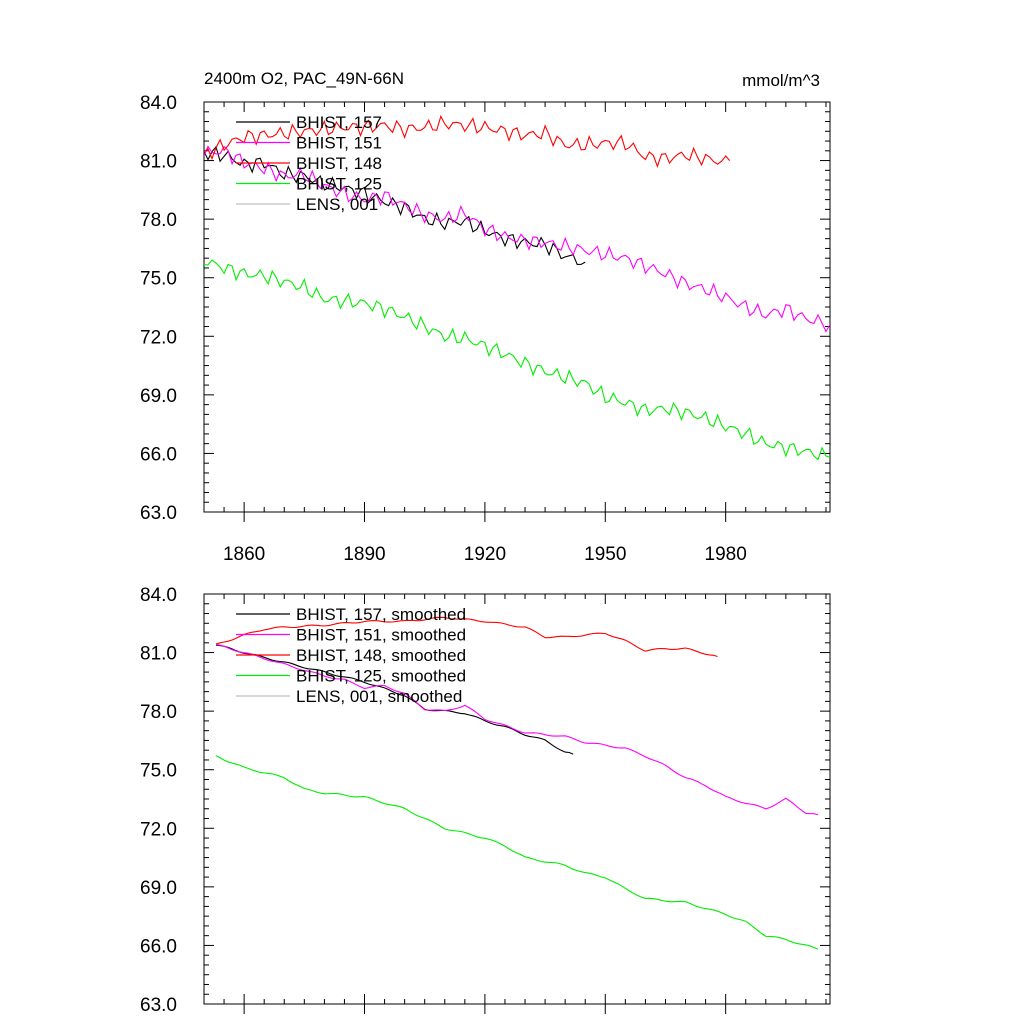  What do you see at coordinates (726, 554) in the screenshot?
I see `x-tick-label: 1980` at bounding box center [726, 554].